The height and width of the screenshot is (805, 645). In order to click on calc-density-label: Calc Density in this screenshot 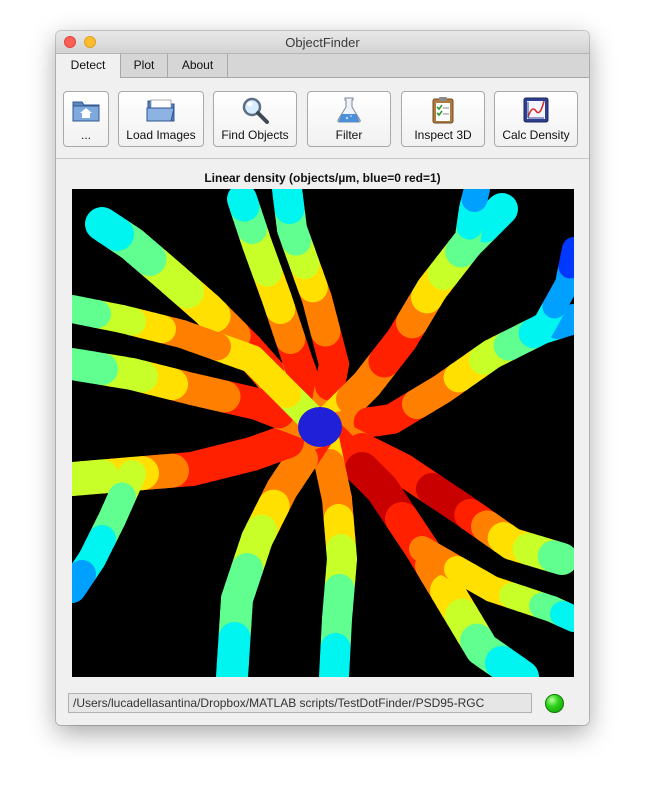, I will do `click(536, 135)`.